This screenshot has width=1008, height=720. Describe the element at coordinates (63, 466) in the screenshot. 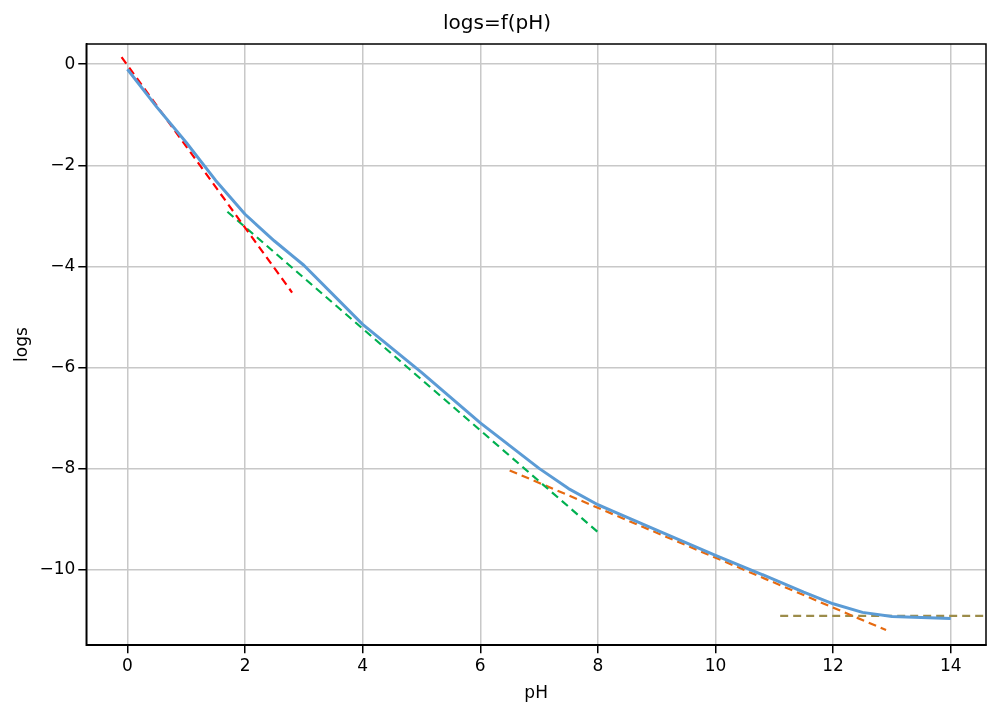

I see `y-tick-label: −8` at that location.